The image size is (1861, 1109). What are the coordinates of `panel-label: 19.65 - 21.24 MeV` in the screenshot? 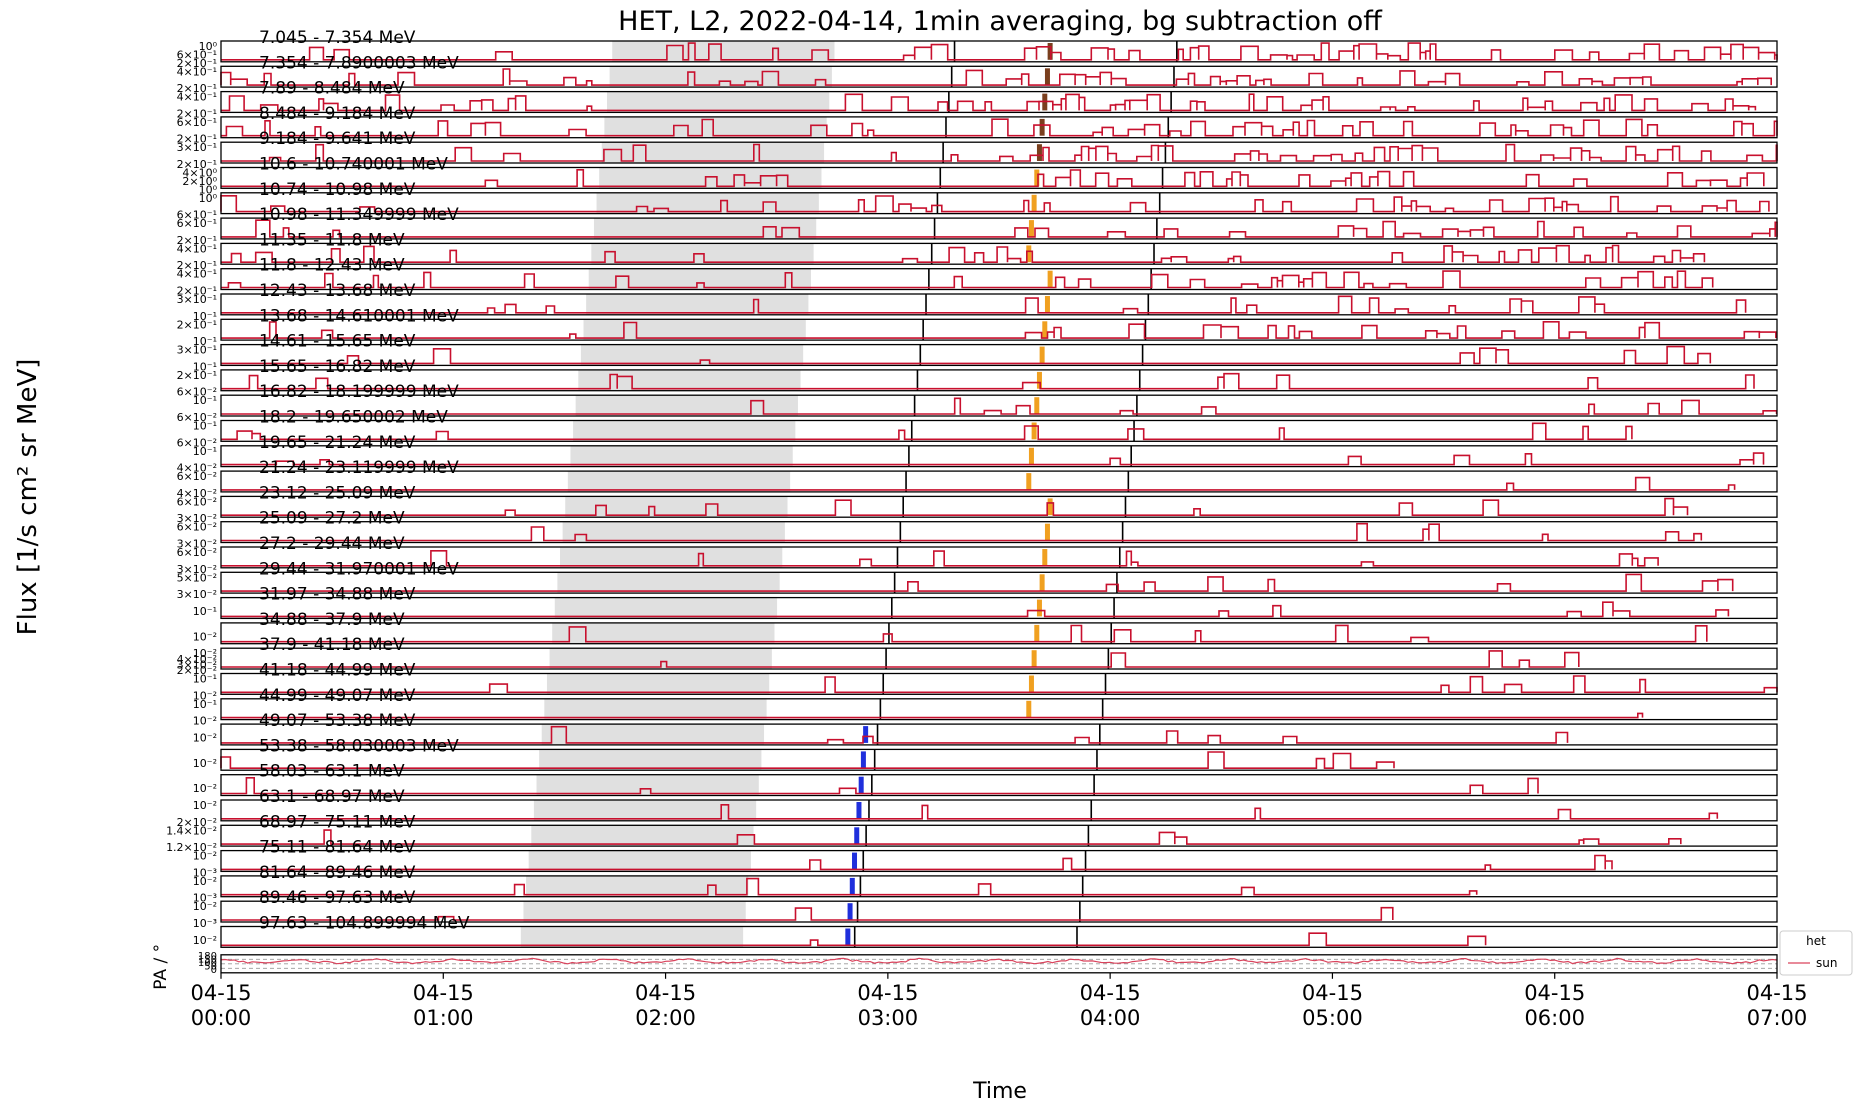 It's located at (337, 443).